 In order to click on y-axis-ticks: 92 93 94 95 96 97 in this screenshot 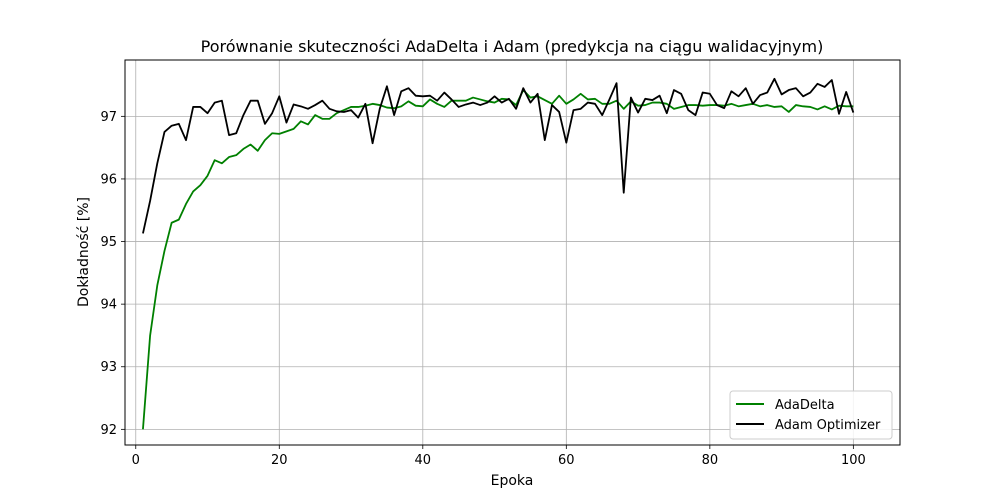, I will do `click(112, 274)`.